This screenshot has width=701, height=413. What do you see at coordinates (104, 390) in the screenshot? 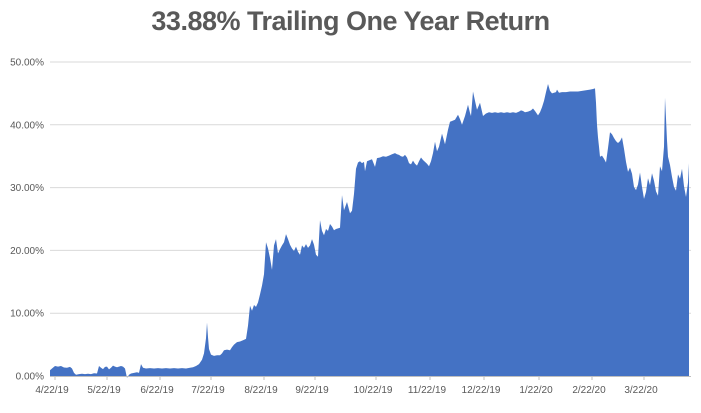
I see `x-tick-label: 5/22/19` at bounding box center [104, 390].